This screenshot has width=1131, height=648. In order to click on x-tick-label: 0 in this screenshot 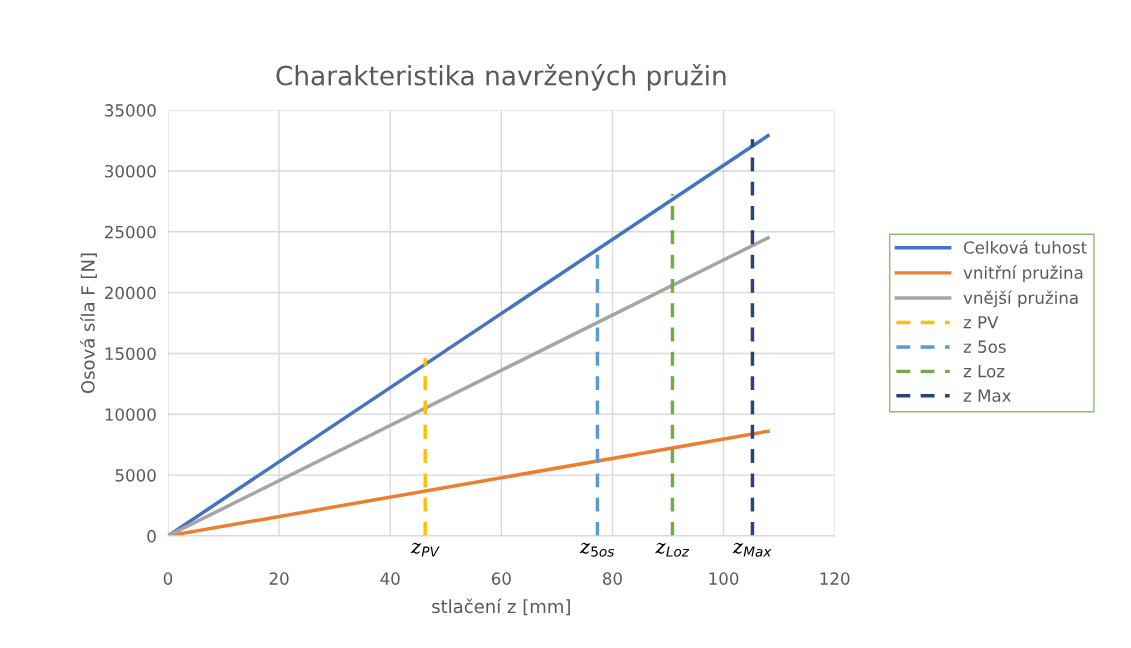, I will do `click(168, 578)`.